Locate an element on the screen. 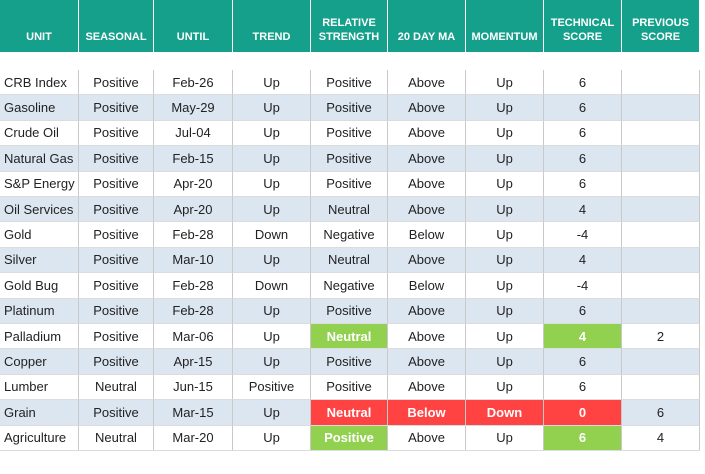 The height and width of the screenshot is (474, 705). row-label: Silver is located at coordinates (39, 260).